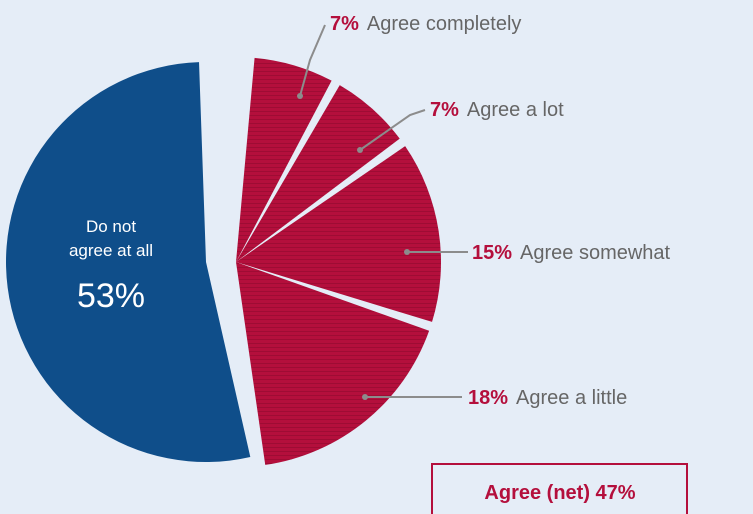  I want to click on disagree-label-line1: Do not, so click(111, 226).